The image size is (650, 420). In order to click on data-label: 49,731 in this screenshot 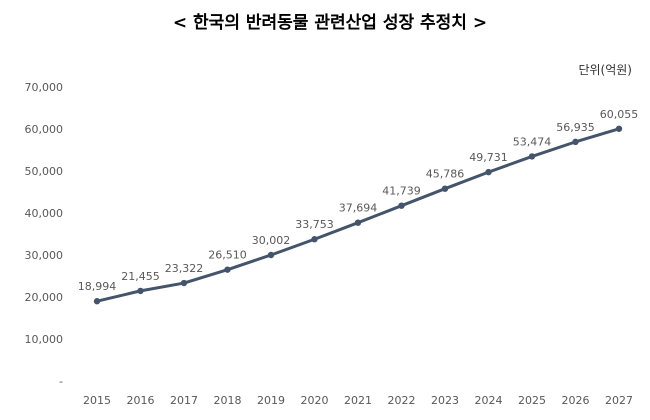, I will do `click(488, 157)`.